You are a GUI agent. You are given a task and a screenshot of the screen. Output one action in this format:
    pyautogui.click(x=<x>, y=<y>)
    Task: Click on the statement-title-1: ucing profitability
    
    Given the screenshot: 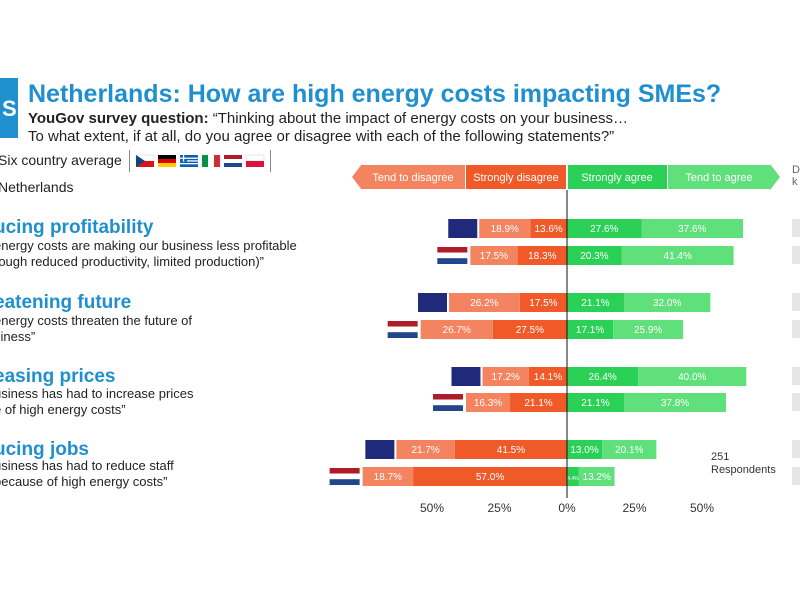 What is the action you would take?
    pyautogui.click(x=77, y=227)
    